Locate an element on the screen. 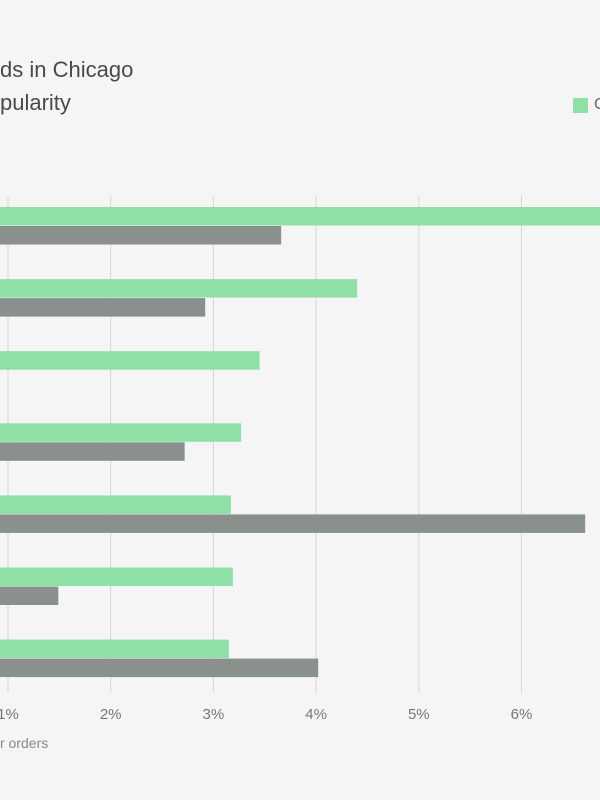  legend-label: C is located at coordinates (597, 104).